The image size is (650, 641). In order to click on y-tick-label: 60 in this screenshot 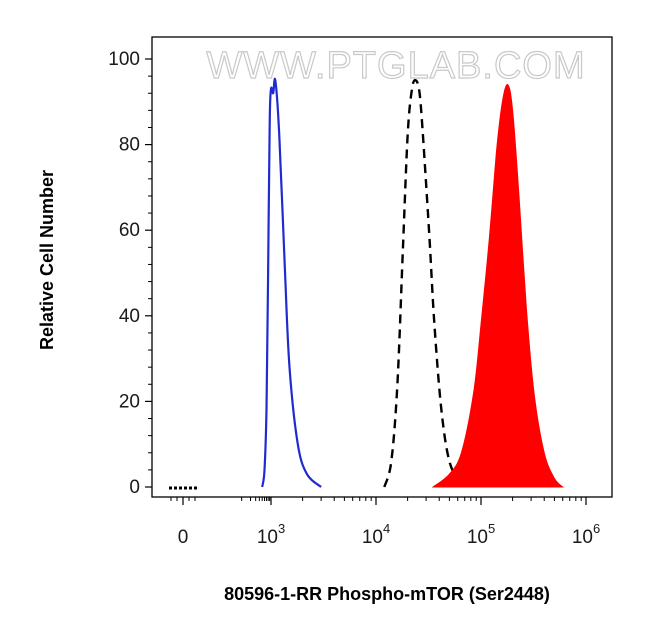, I will do `click(129, 230)`.